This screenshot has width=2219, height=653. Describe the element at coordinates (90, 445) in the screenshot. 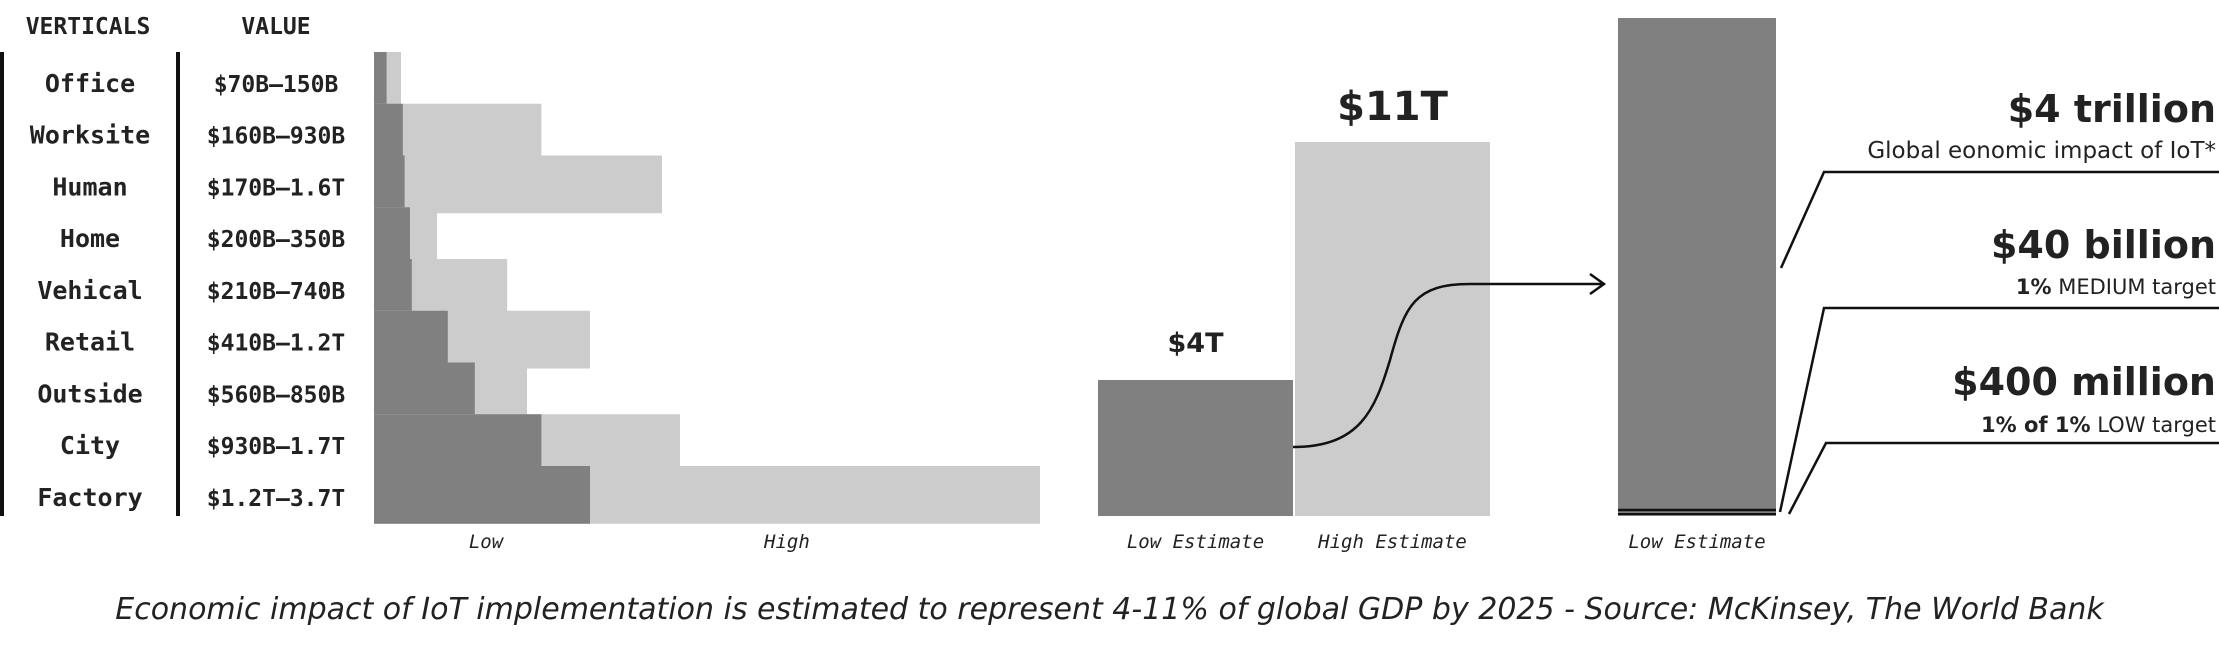

I see `vertical-label: City` at that location.